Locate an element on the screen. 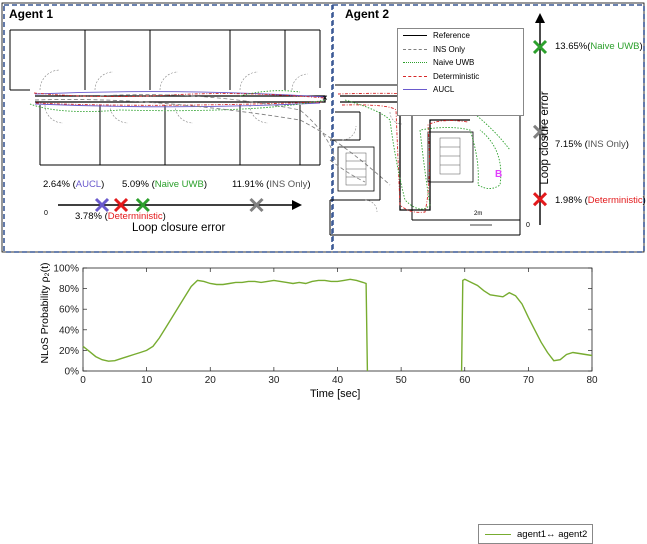  lc-vertical-origin: 0 is located at coordinates (528, 225).